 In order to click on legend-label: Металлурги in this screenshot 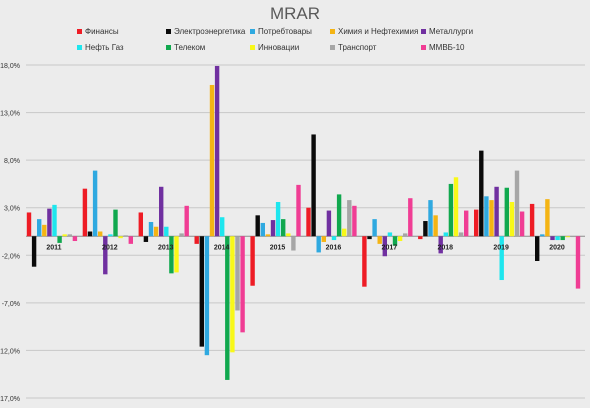, I will do `click(451, 31)`.